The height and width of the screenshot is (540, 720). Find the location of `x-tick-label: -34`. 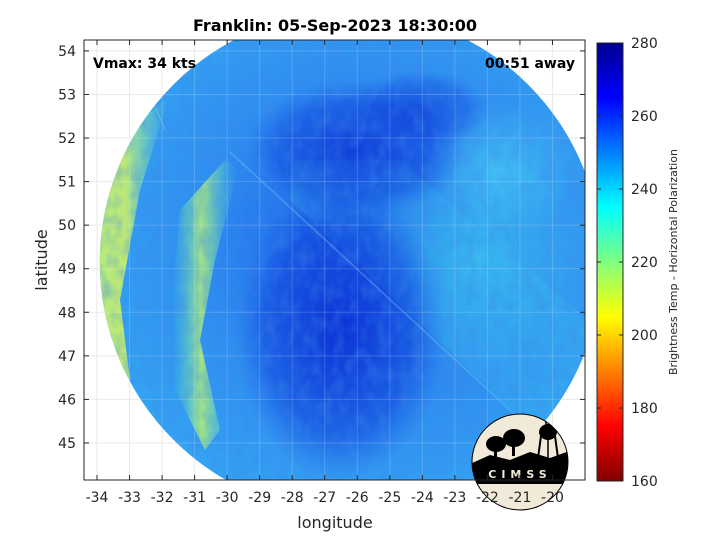

x-tick-label: -34 is located at coordinates (97, 498).